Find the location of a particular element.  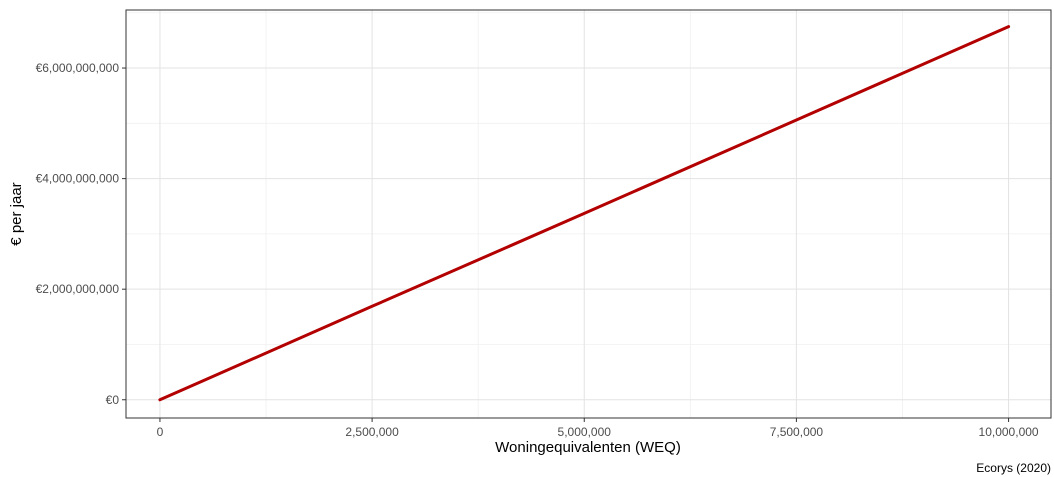

x-axis-title: Woningequivalenten (WEQ) is located at coordinates (588, 447).